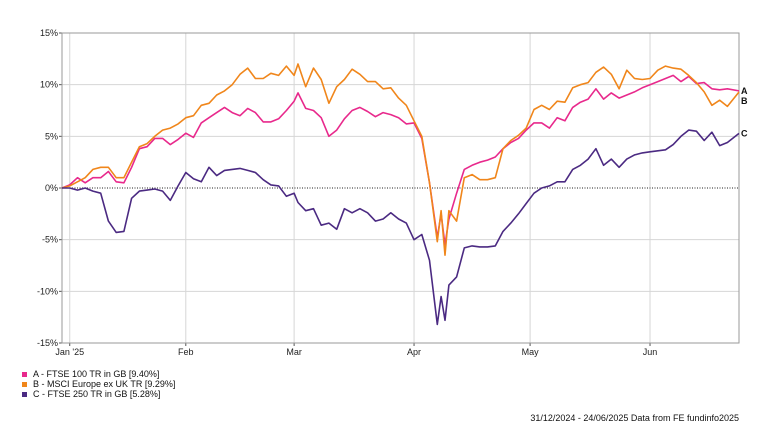  I want to click on legend-item-c: C - FTSE 250 TR in GB [5.28%], so click(98, 394).